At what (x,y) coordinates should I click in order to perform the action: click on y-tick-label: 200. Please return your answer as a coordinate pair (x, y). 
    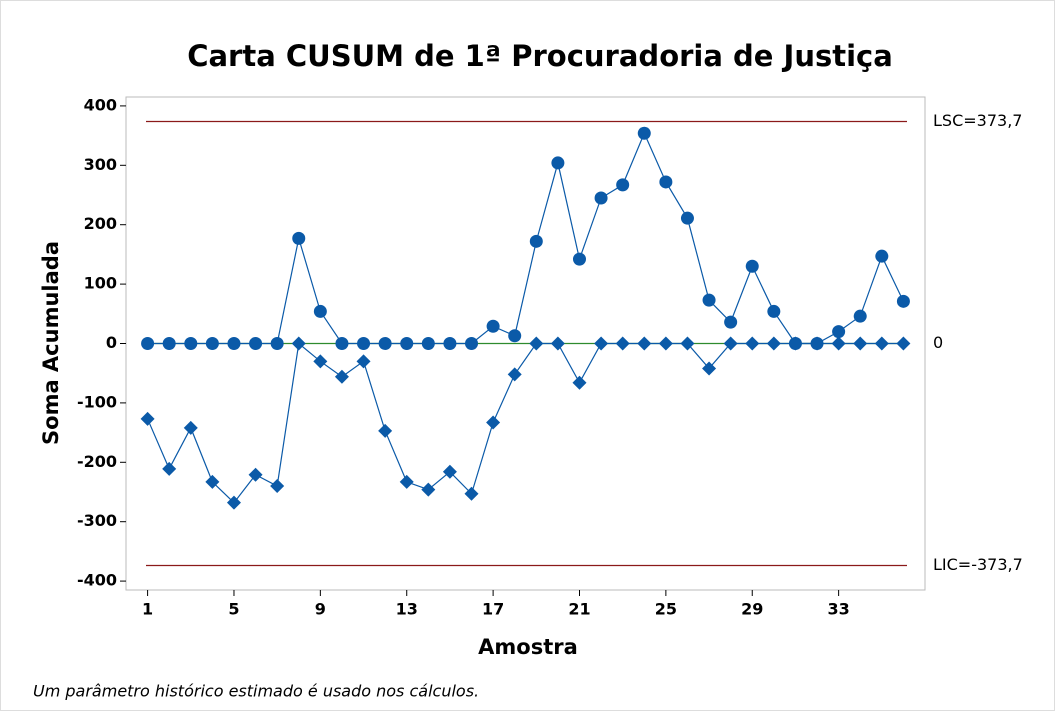
    Looking at the image, I should click on (100, 223).